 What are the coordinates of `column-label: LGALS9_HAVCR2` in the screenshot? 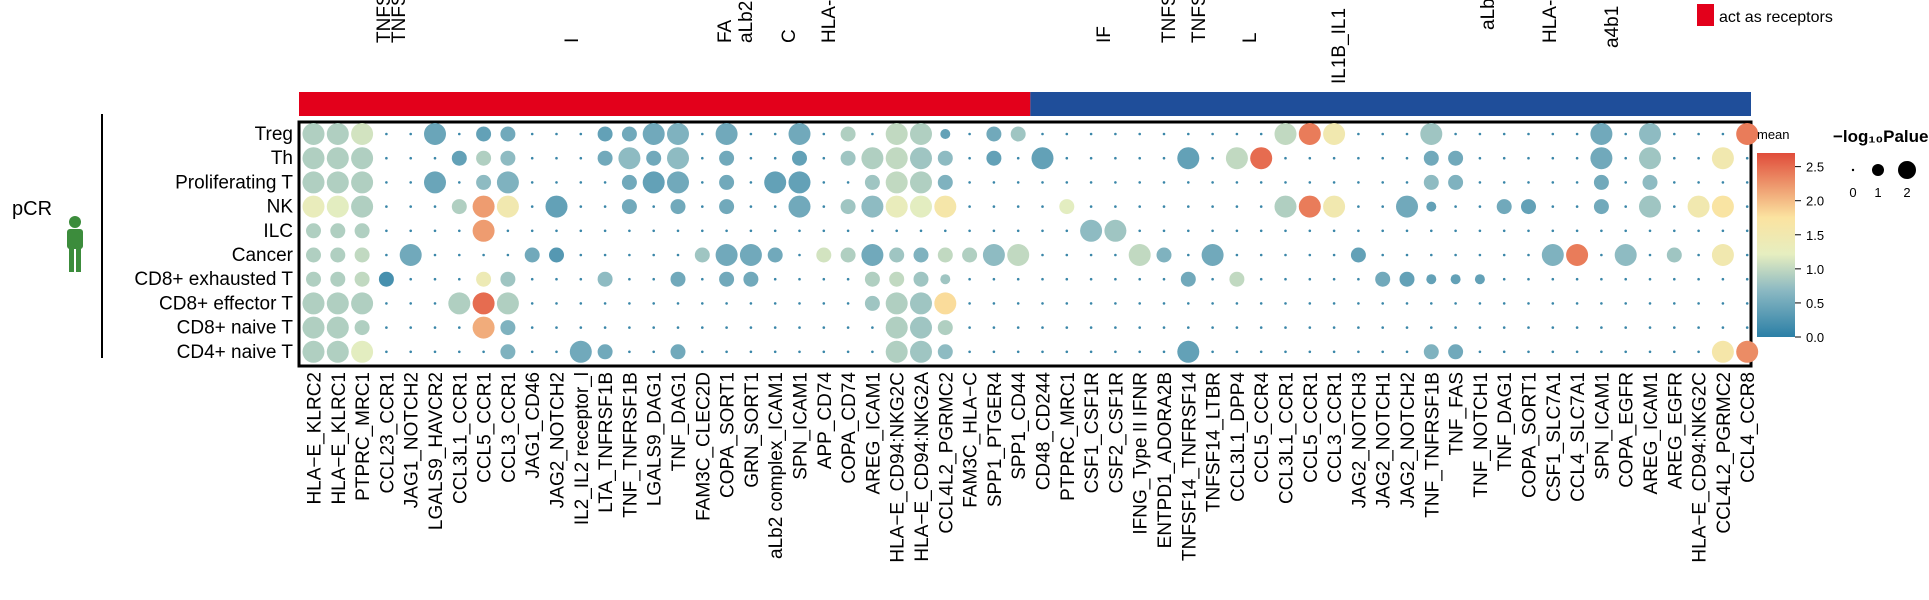 It's located at (436, 451).